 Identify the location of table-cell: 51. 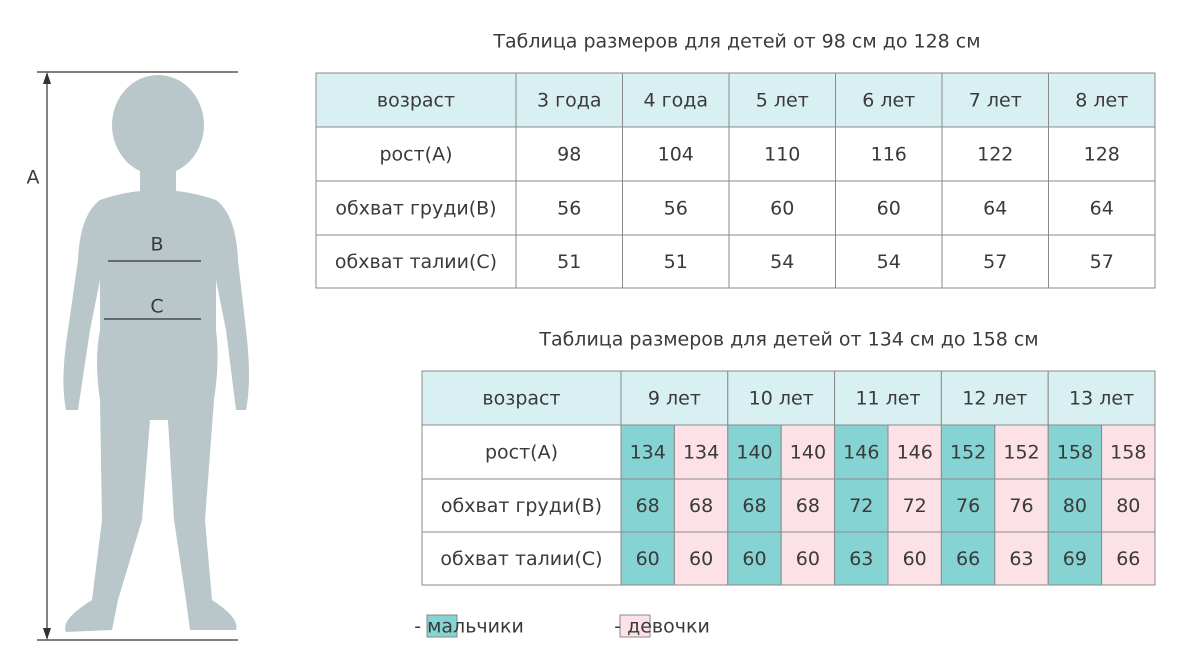
(569, 262).